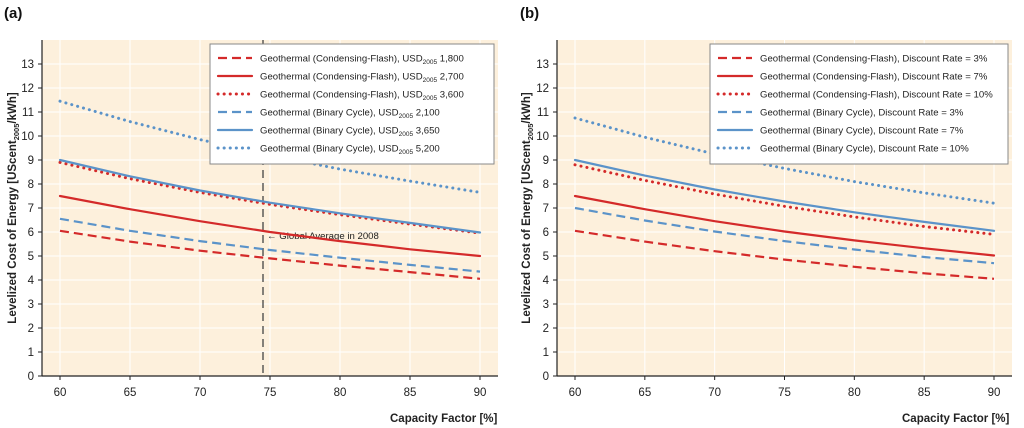 This screenshot has height=428, width=1024. Describe the element at coordinates (450, 77) in the screenshot. I see `legend-label-end: 2,700` at that location.